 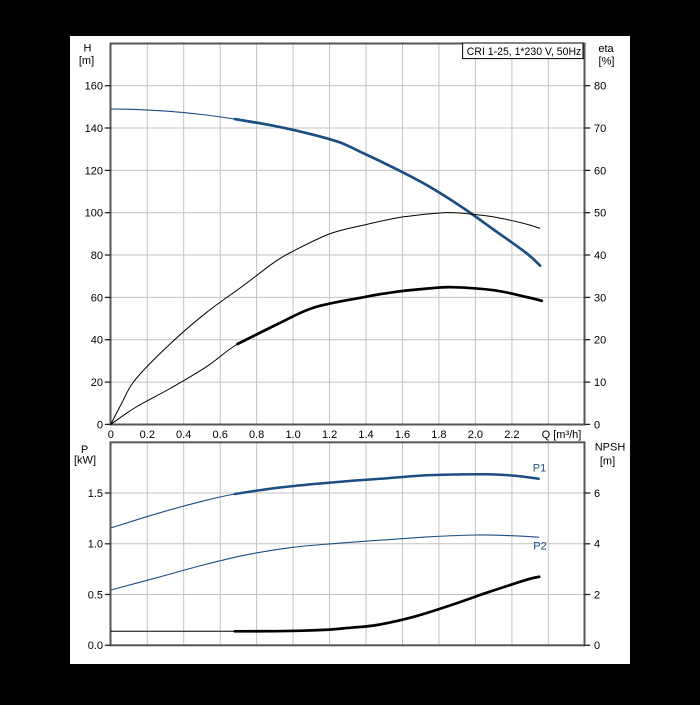 I want to click on svg-text: P1, so click(x=539, y=469).